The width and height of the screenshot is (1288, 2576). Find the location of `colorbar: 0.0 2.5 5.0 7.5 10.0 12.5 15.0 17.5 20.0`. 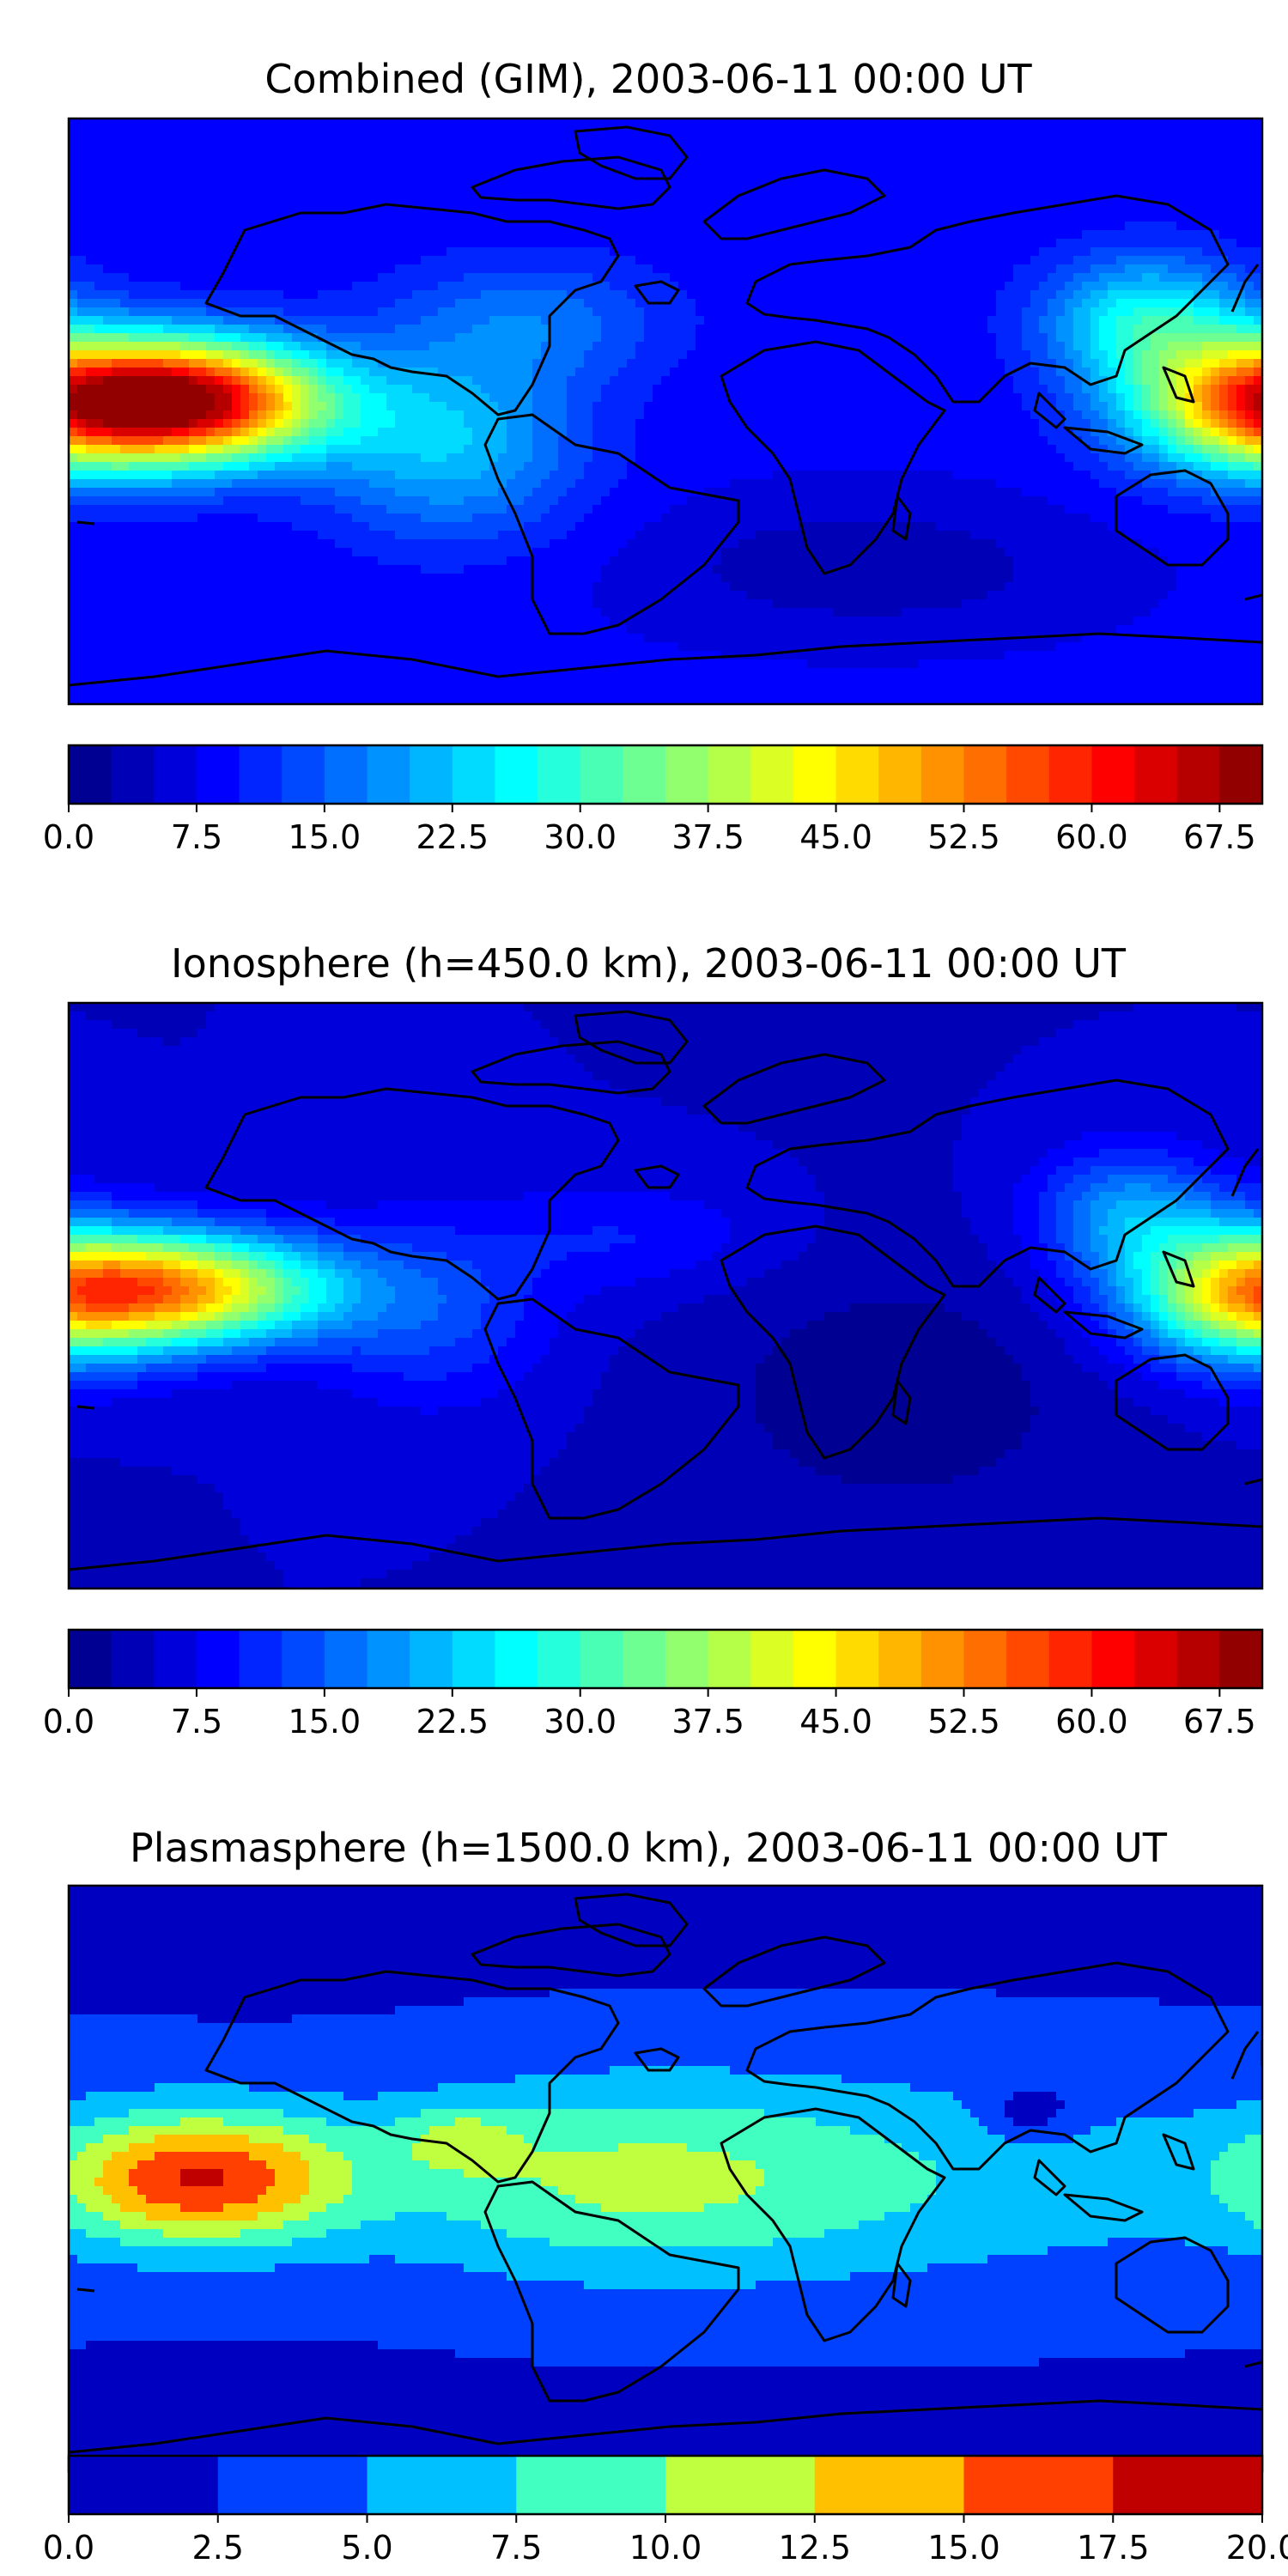

colorbar: 0.0 2.5 5.0 7.5 10.0 12.5 15.0 17.5 20.0 is located at coordinates (665, 2510).